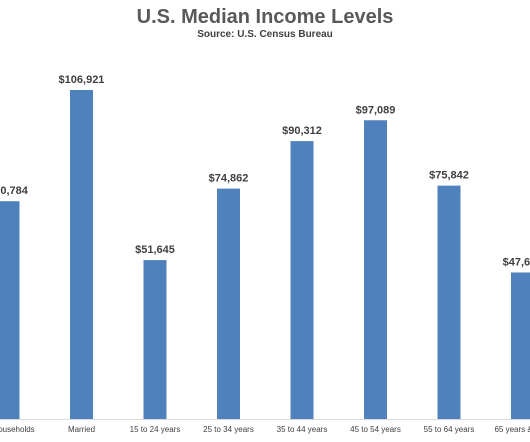 The height and width of the screenshot is (442, 530). I want to click on chart-subtitle: Source: U.S. Census Bureau, so click(265, 34).